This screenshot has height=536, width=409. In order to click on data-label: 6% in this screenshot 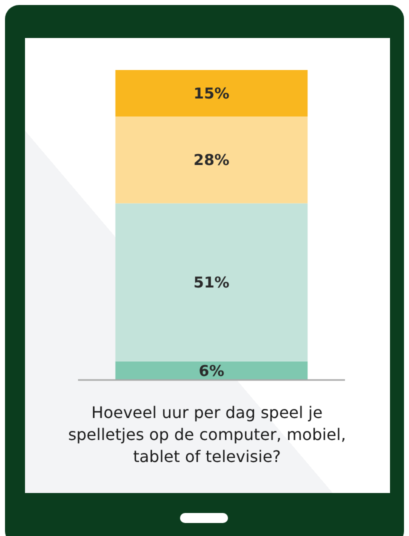, I will do `click(211, 371)`.